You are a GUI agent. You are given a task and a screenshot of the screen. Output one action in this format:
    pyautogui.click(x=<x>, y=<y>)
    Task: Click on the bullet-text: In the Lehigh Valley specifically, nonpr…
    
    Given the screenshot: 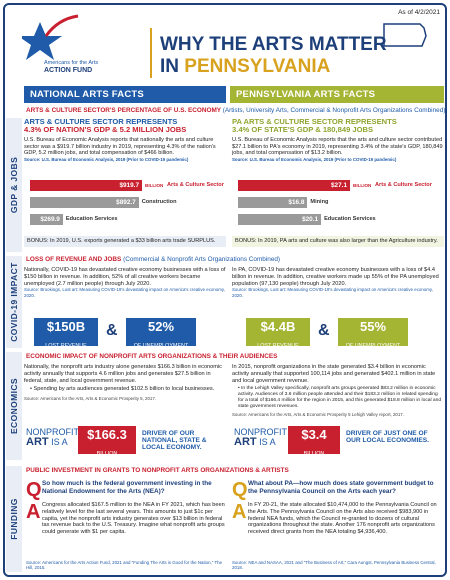 What is the action you would take?
    pyautogui.click(x=340, y=398)
    